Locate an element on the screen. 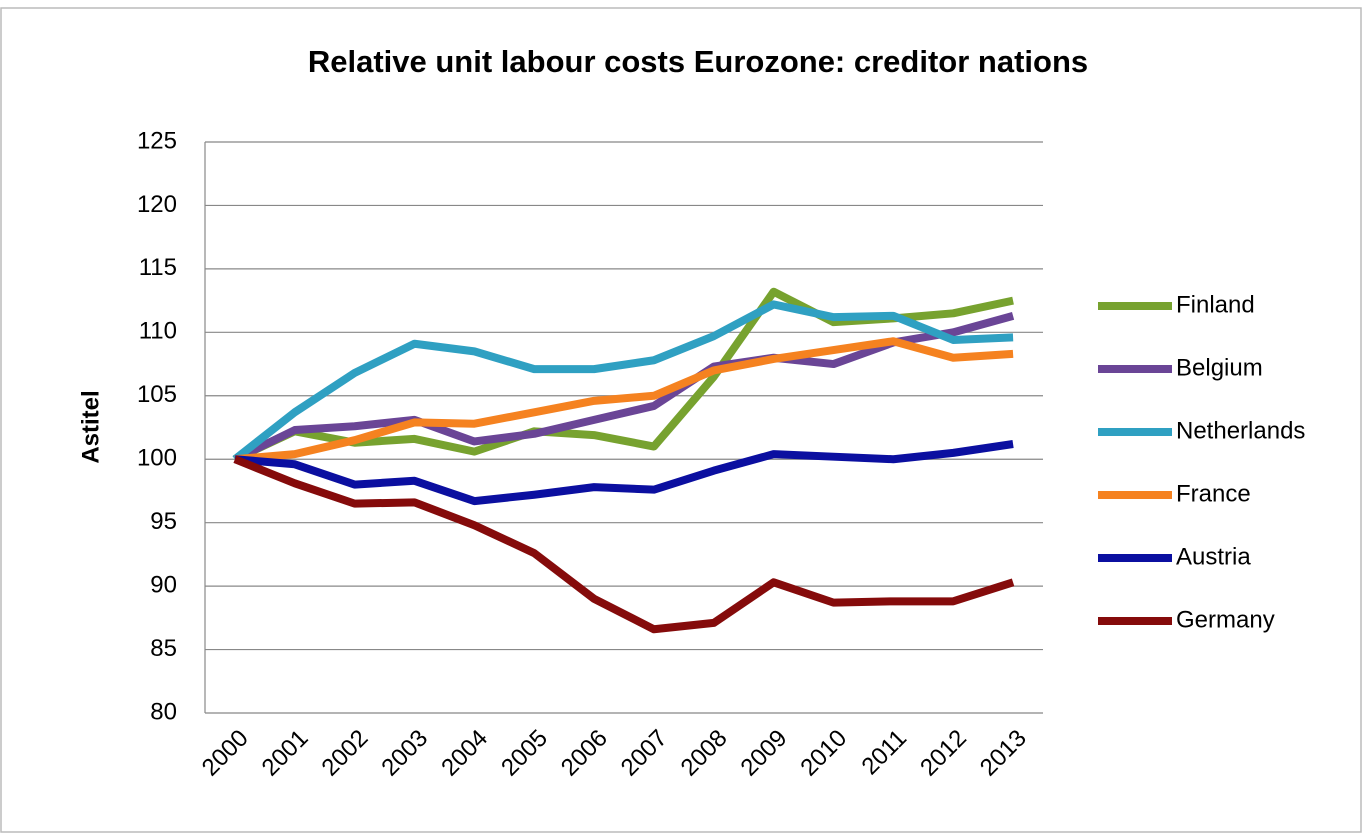 Image resolution: width=1364 pixels, height=834 pixels. y-tick-label: 100 is located at coordinates (157, 458).